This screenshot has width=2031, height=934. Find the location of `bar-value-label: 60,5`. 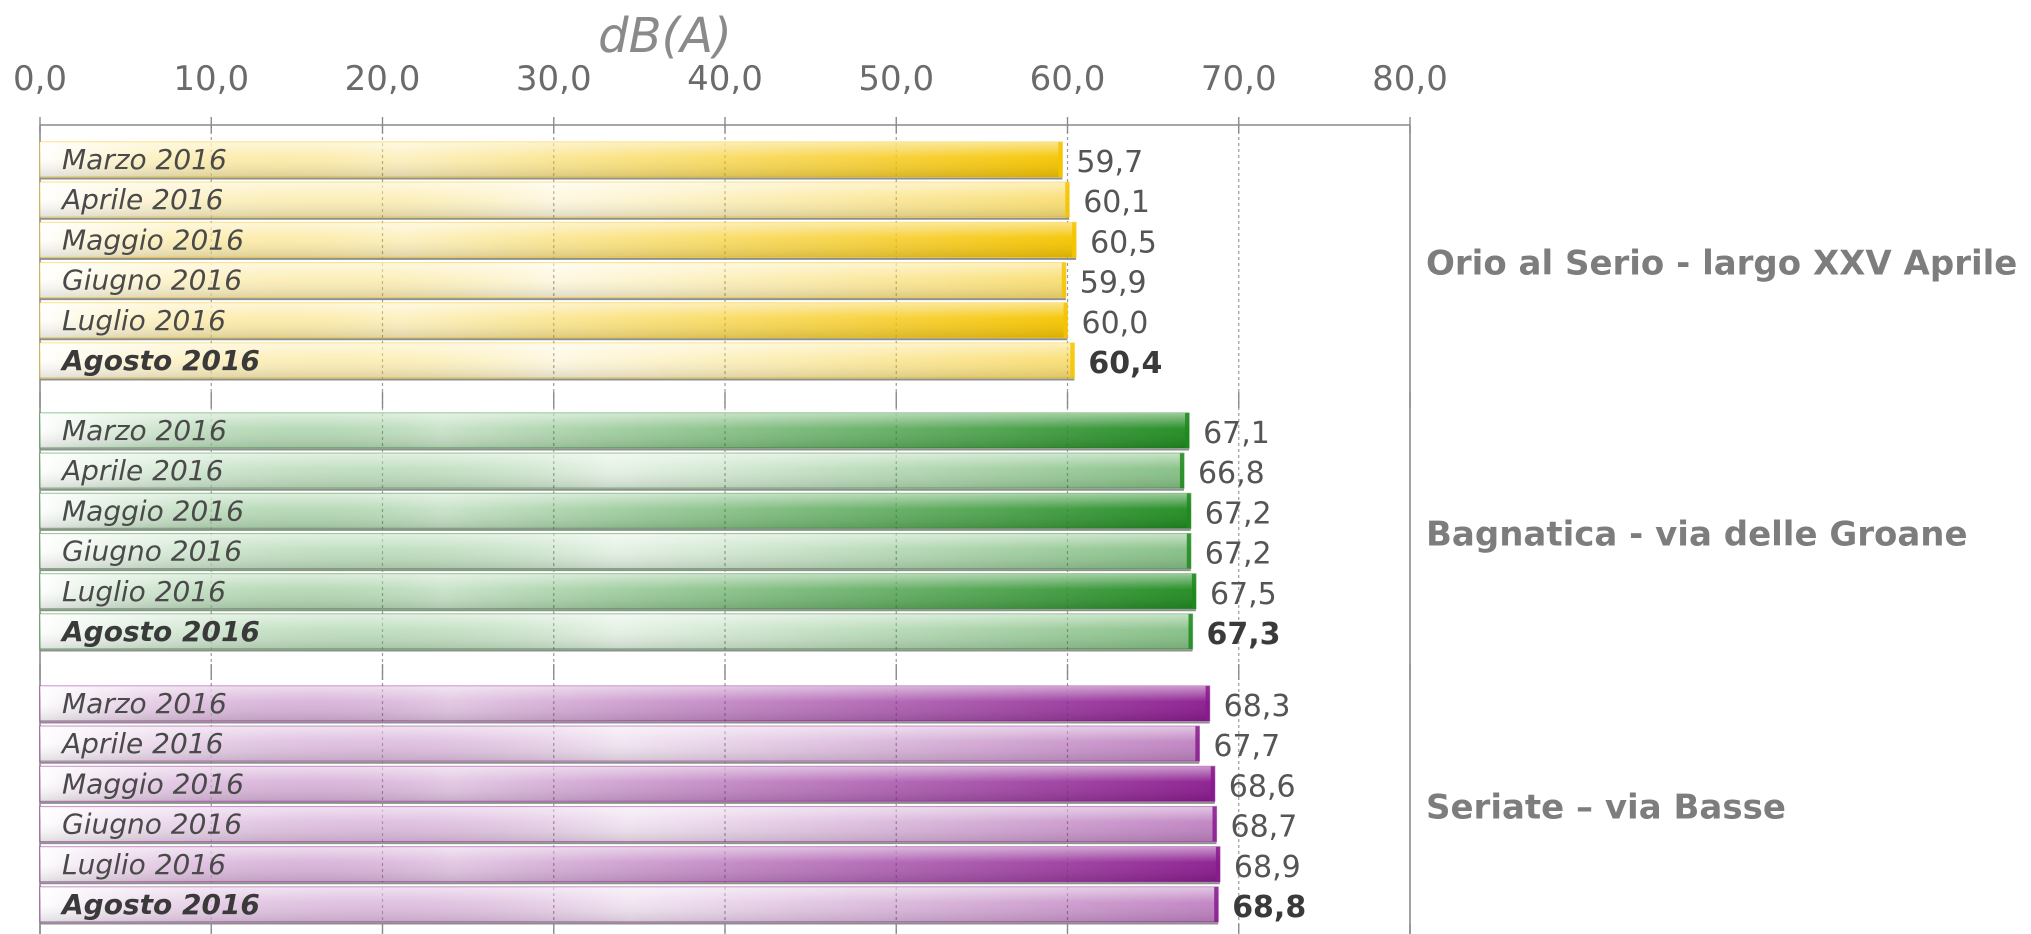

bar-value-label: 60,5 is located at coordinates (1123, 242).